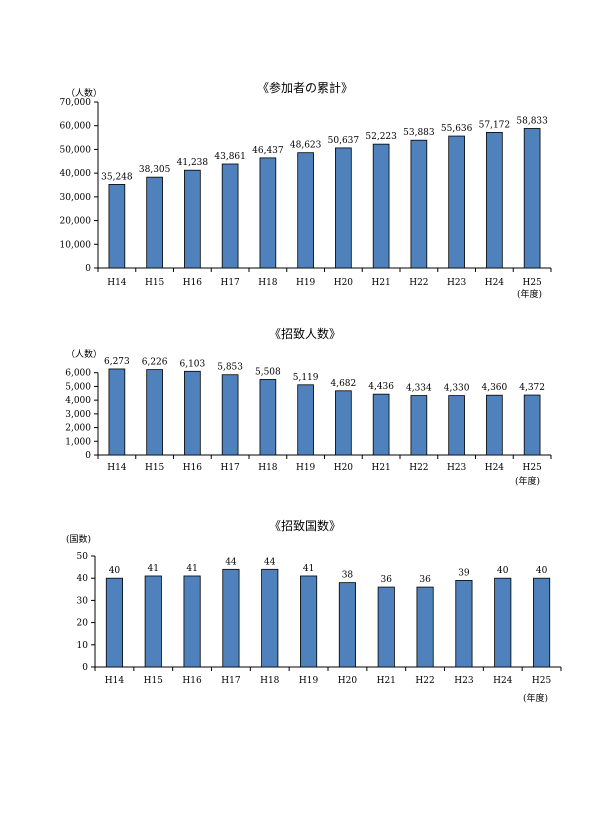 The image size is (600, 813). Describe the element at coordinates (117, 362) in the screenshot. I see `data-label: 6,273` at that location.